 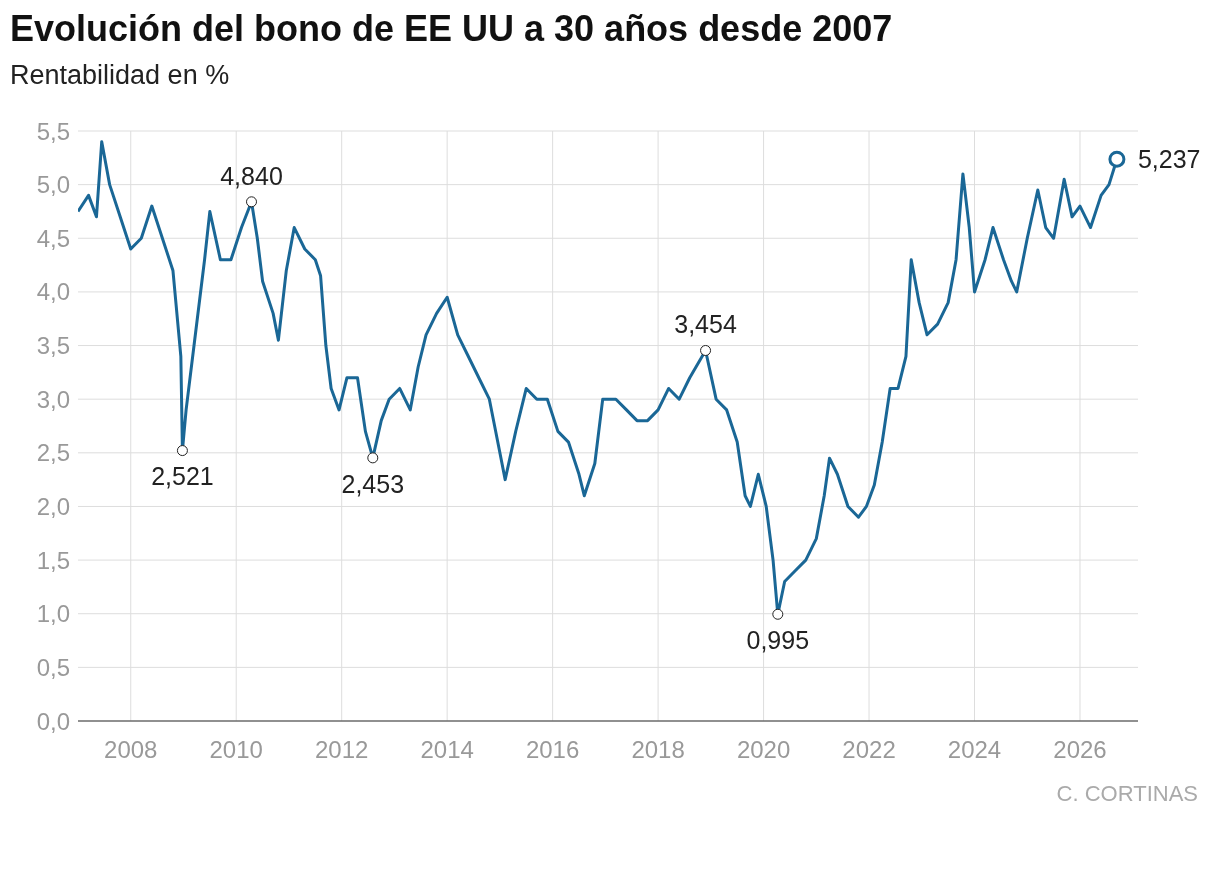 I want to click on annotation: 3,454, so click(x=705, y=324).